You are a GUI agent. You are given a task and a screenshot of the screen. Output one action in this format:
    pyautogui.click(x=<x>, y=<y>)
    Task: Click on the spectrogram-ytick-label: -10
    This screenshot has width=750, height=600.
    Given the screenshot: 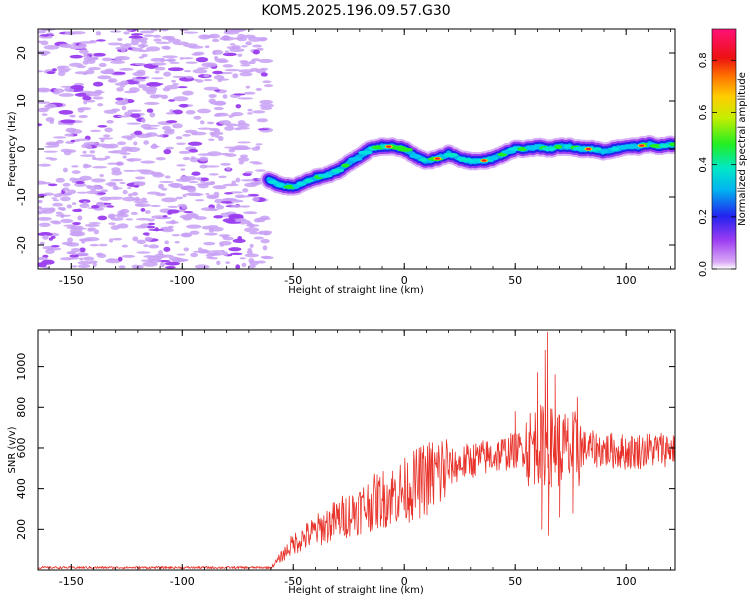 What is the action you would take?
    pyautogui.click(x=21, y=197)
    